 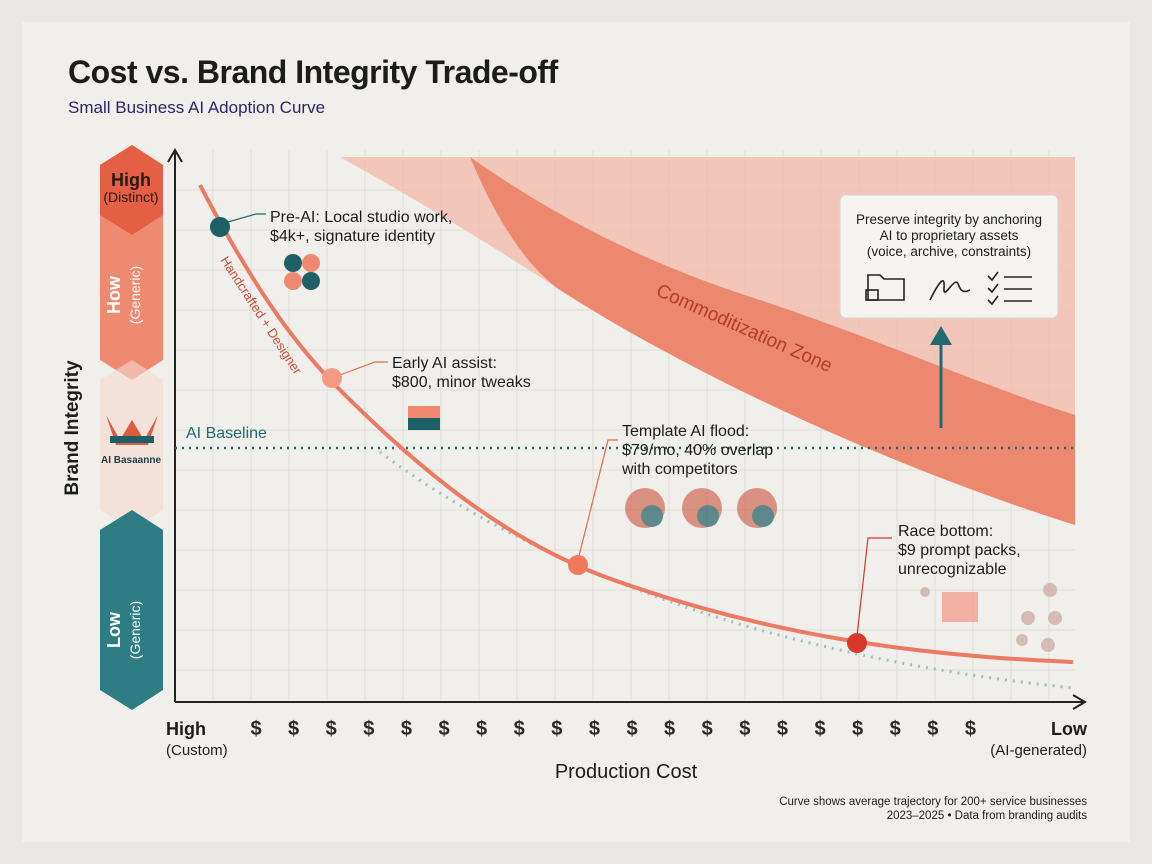 I want to click on band-label: How, so click(x=114, y=294).